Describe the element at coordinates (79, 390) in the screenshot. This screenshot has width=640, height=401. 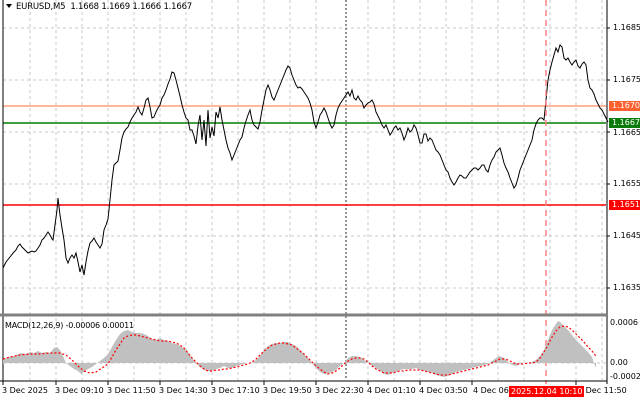
I see `time-label: 3 Dec 09:10` at that location.